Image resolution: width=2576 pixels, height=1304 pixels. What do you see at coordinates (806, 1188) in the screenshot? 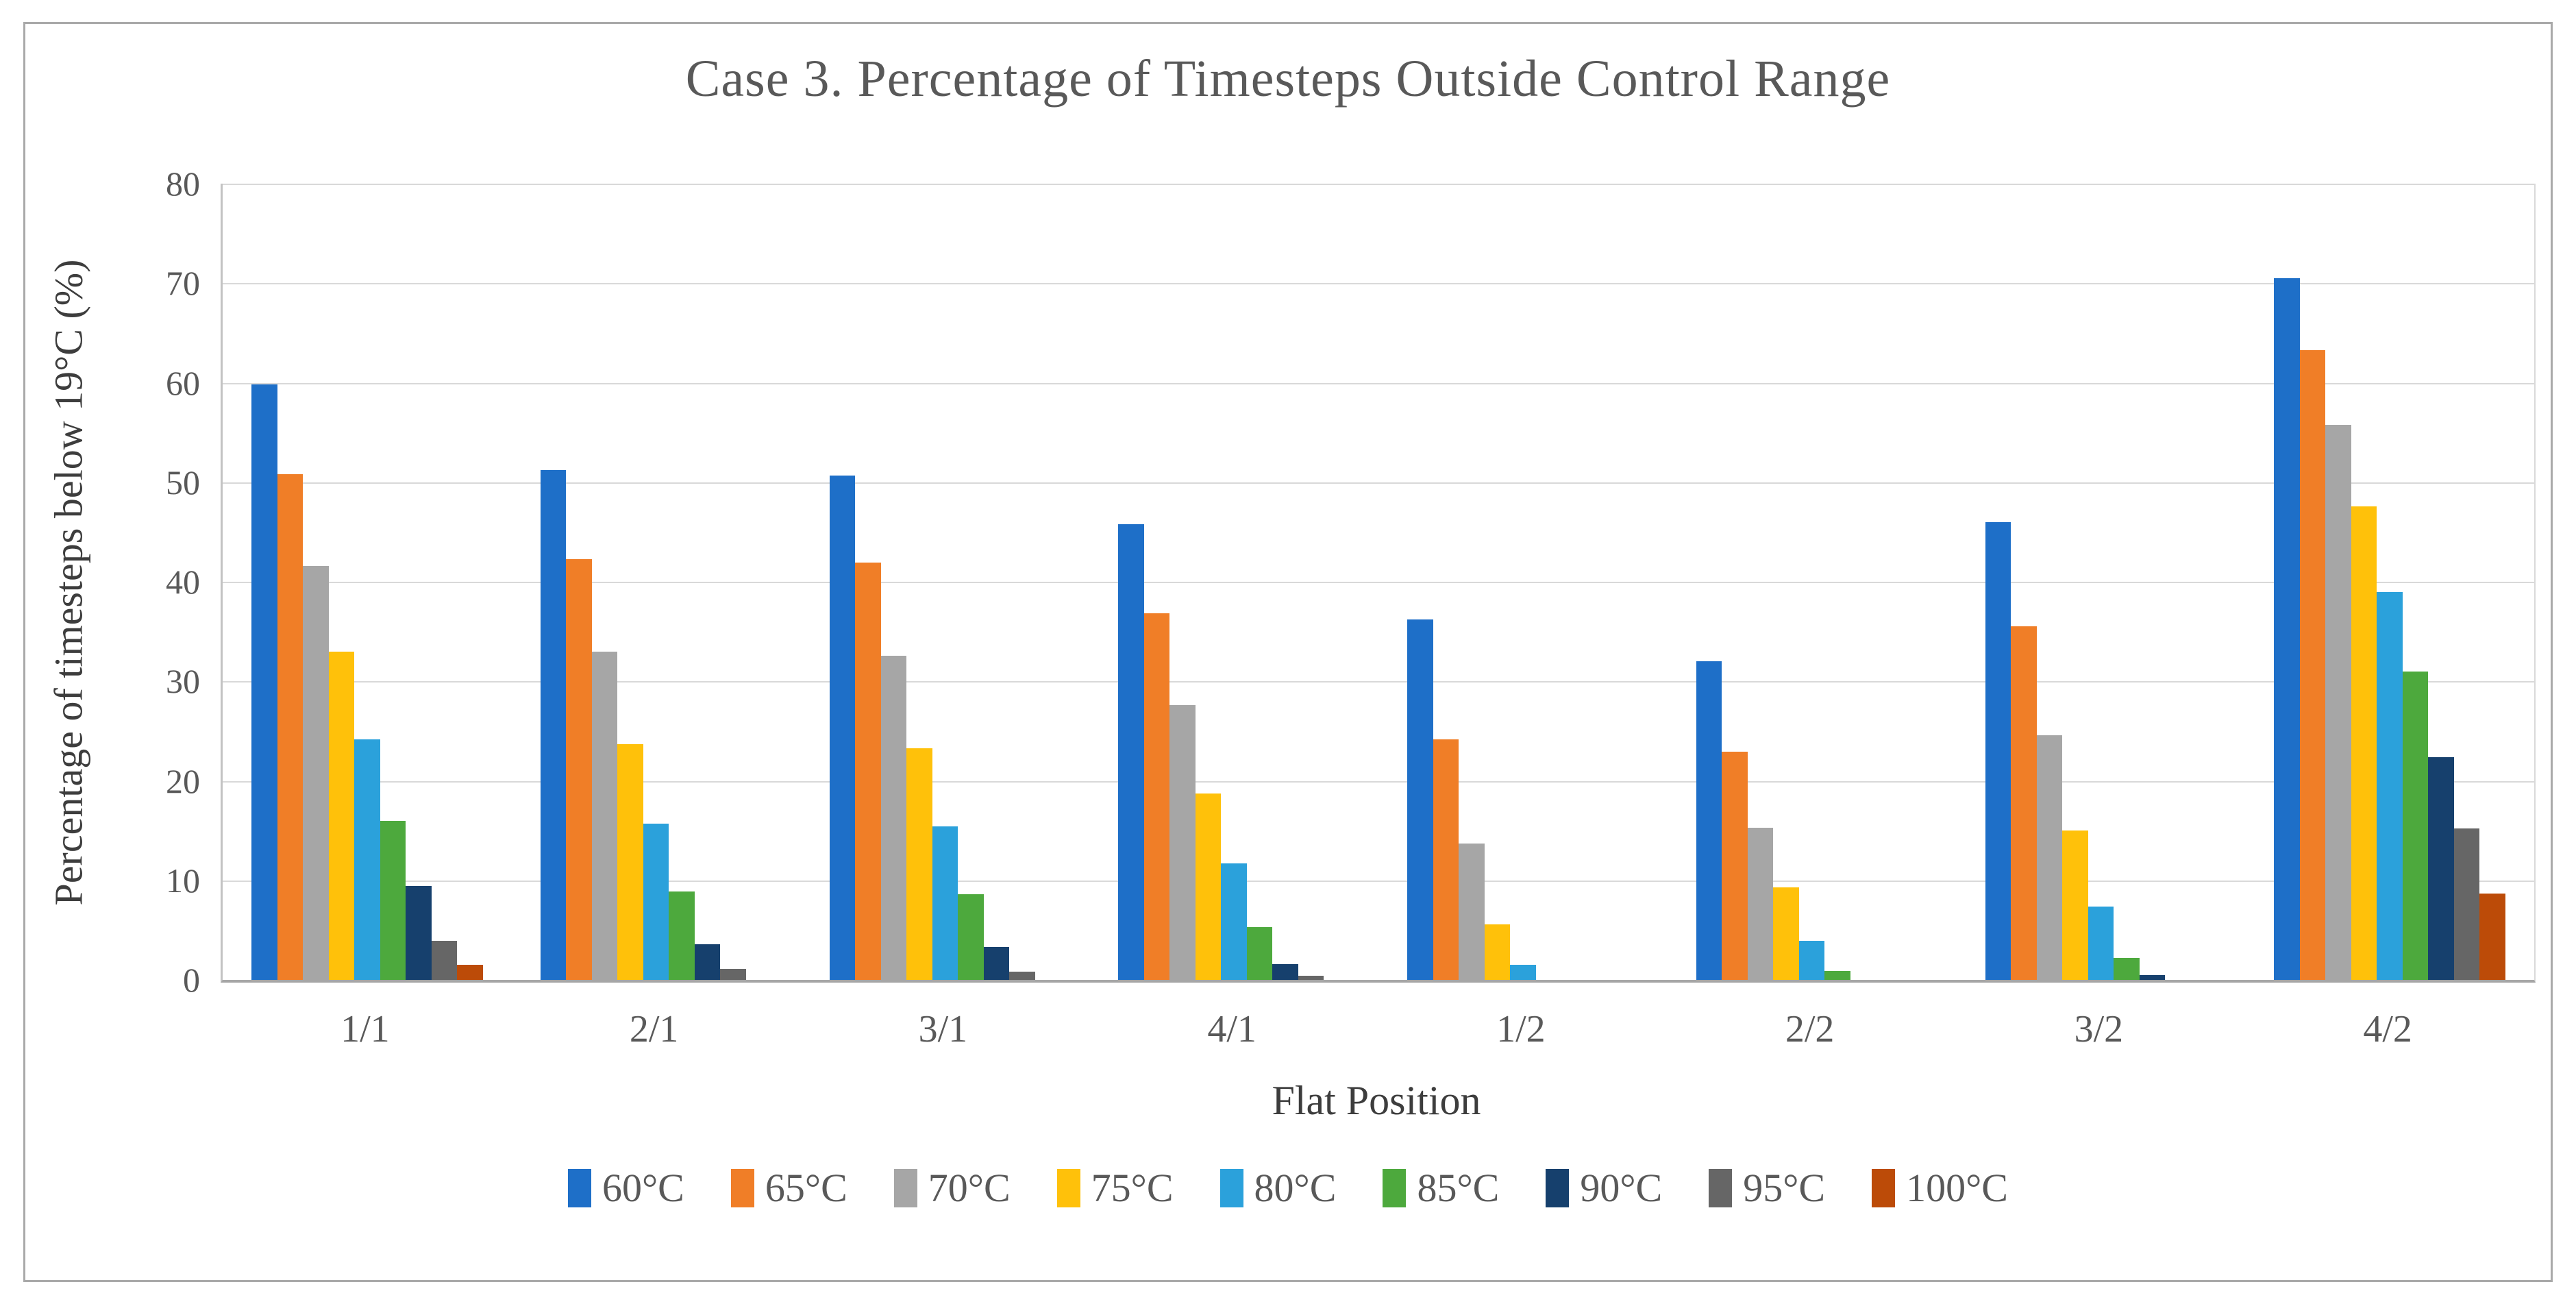
I see `legend-label: 65°C` at bounding box center [806, 1188].